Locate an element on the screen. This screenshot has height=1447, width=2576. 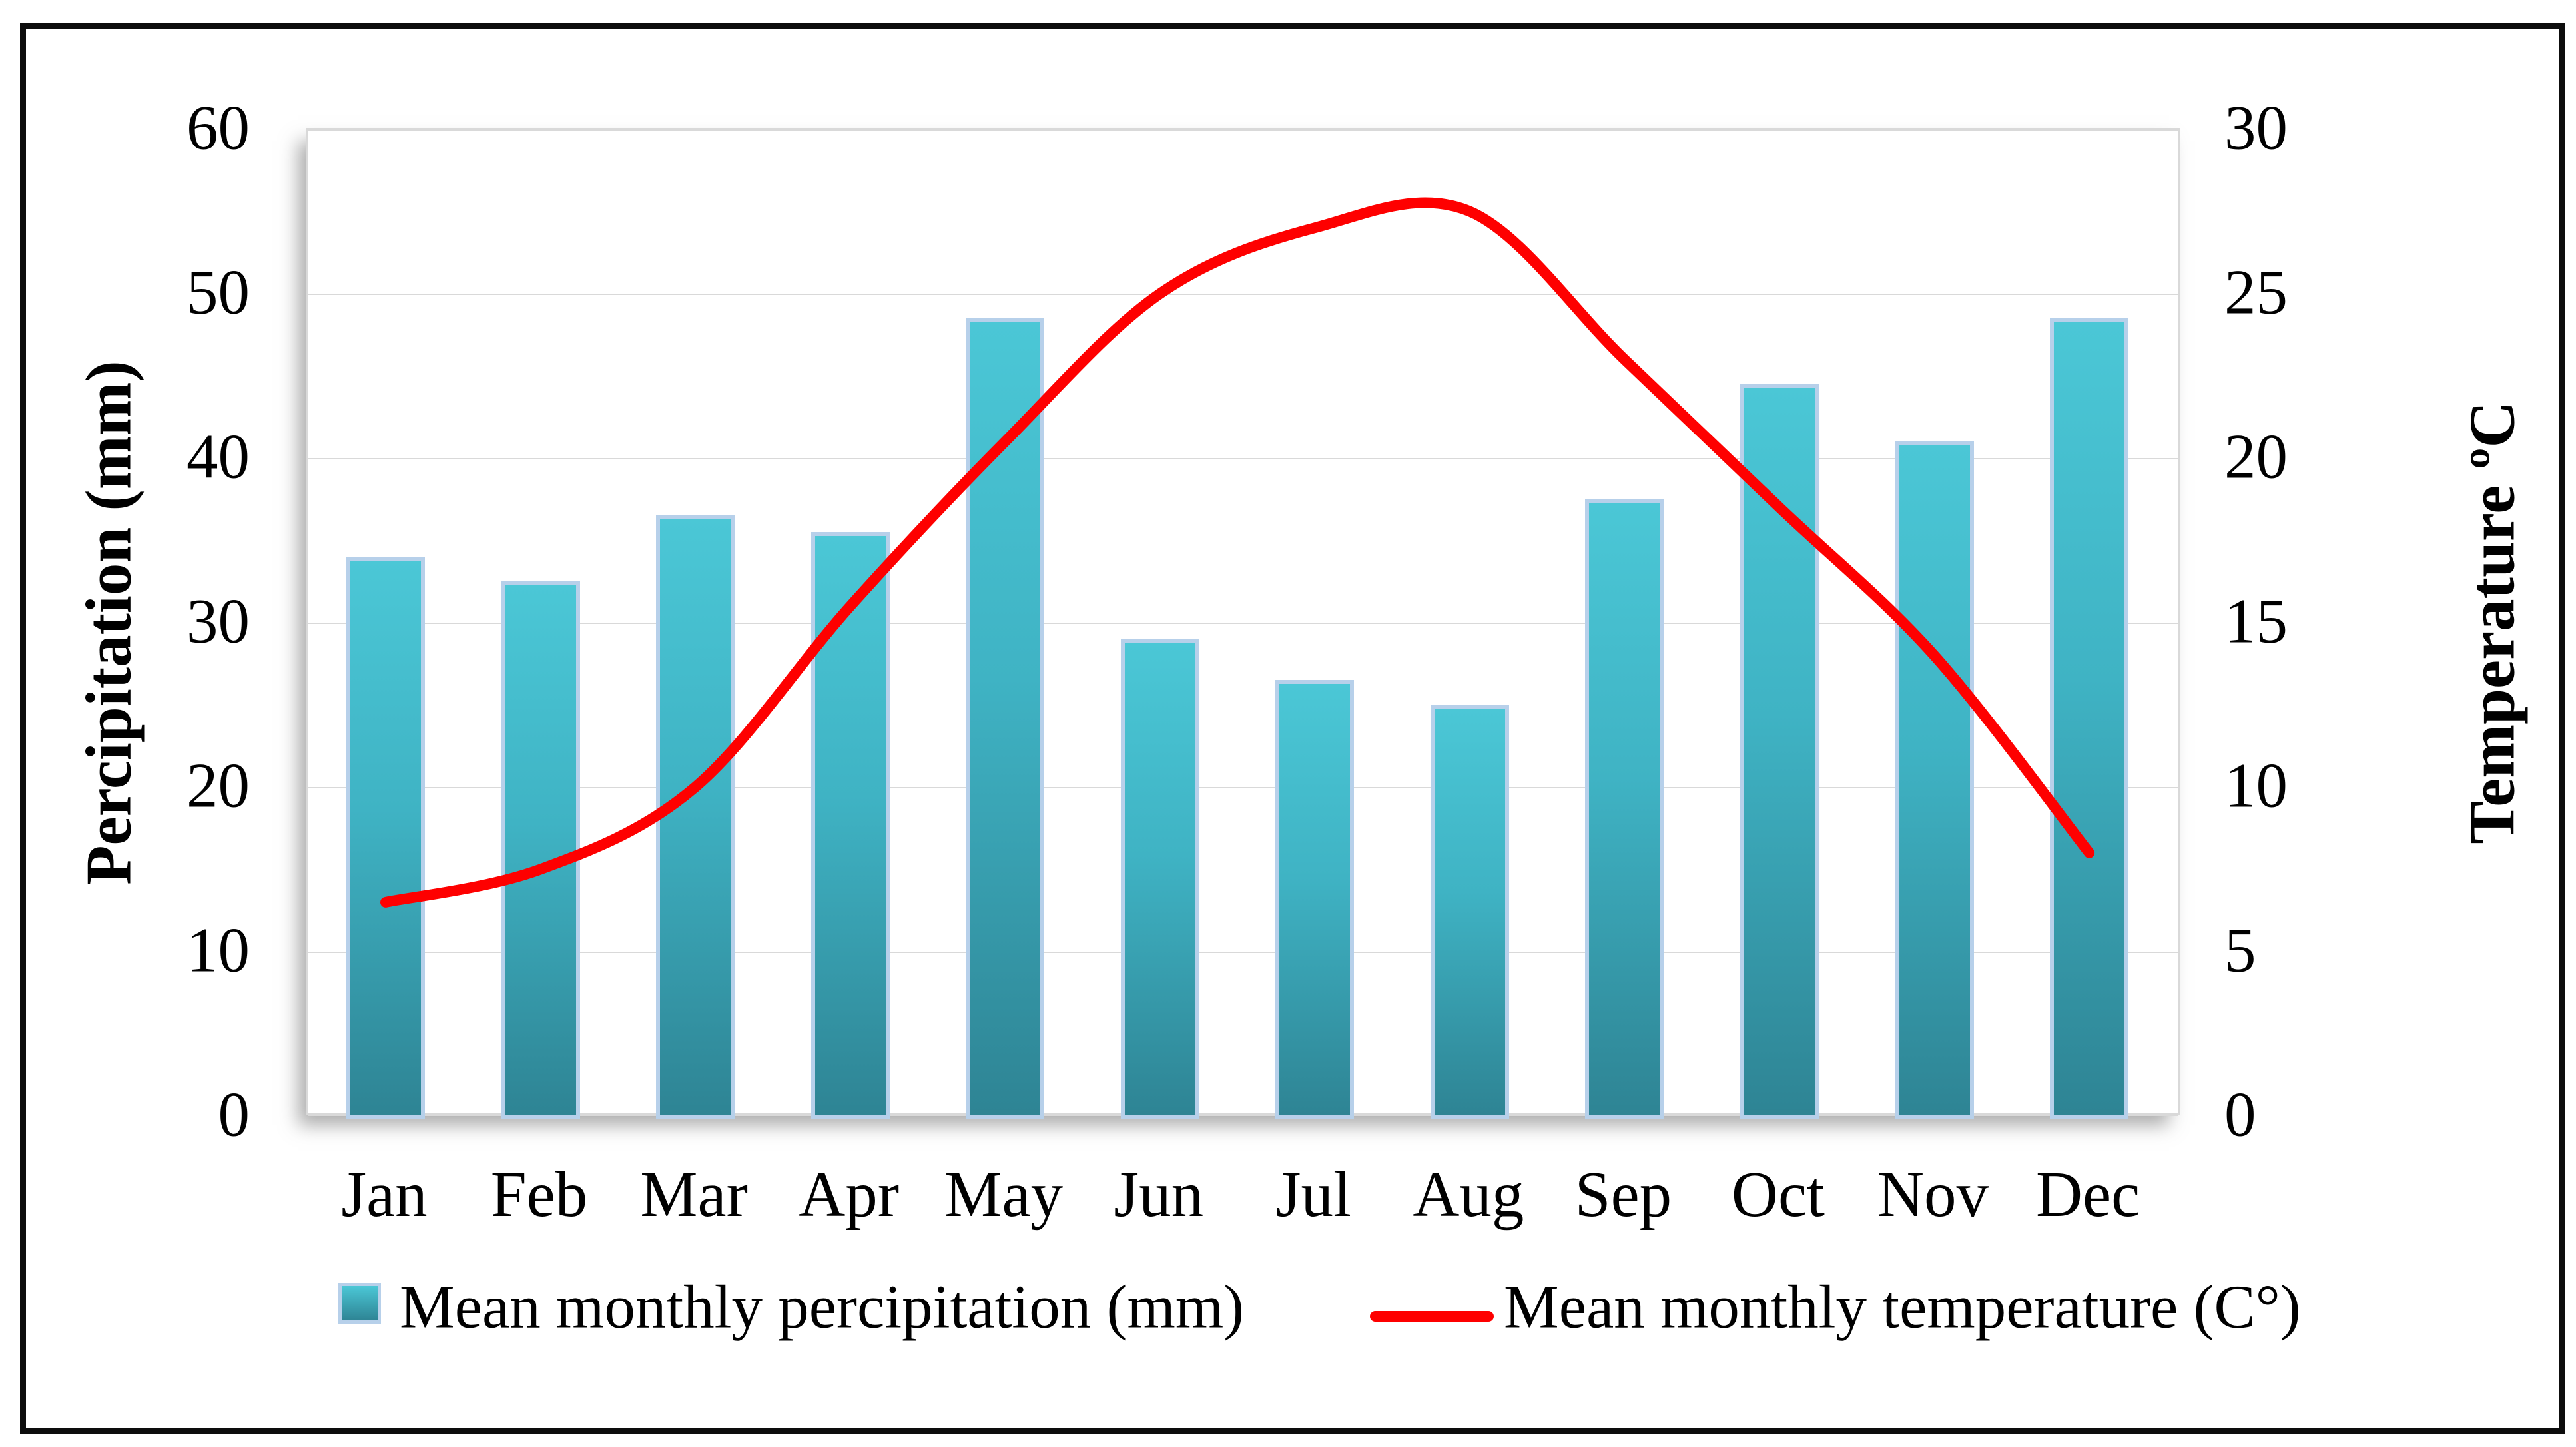
month-label-dec: Dec is located at coordinates (2087, 1194).